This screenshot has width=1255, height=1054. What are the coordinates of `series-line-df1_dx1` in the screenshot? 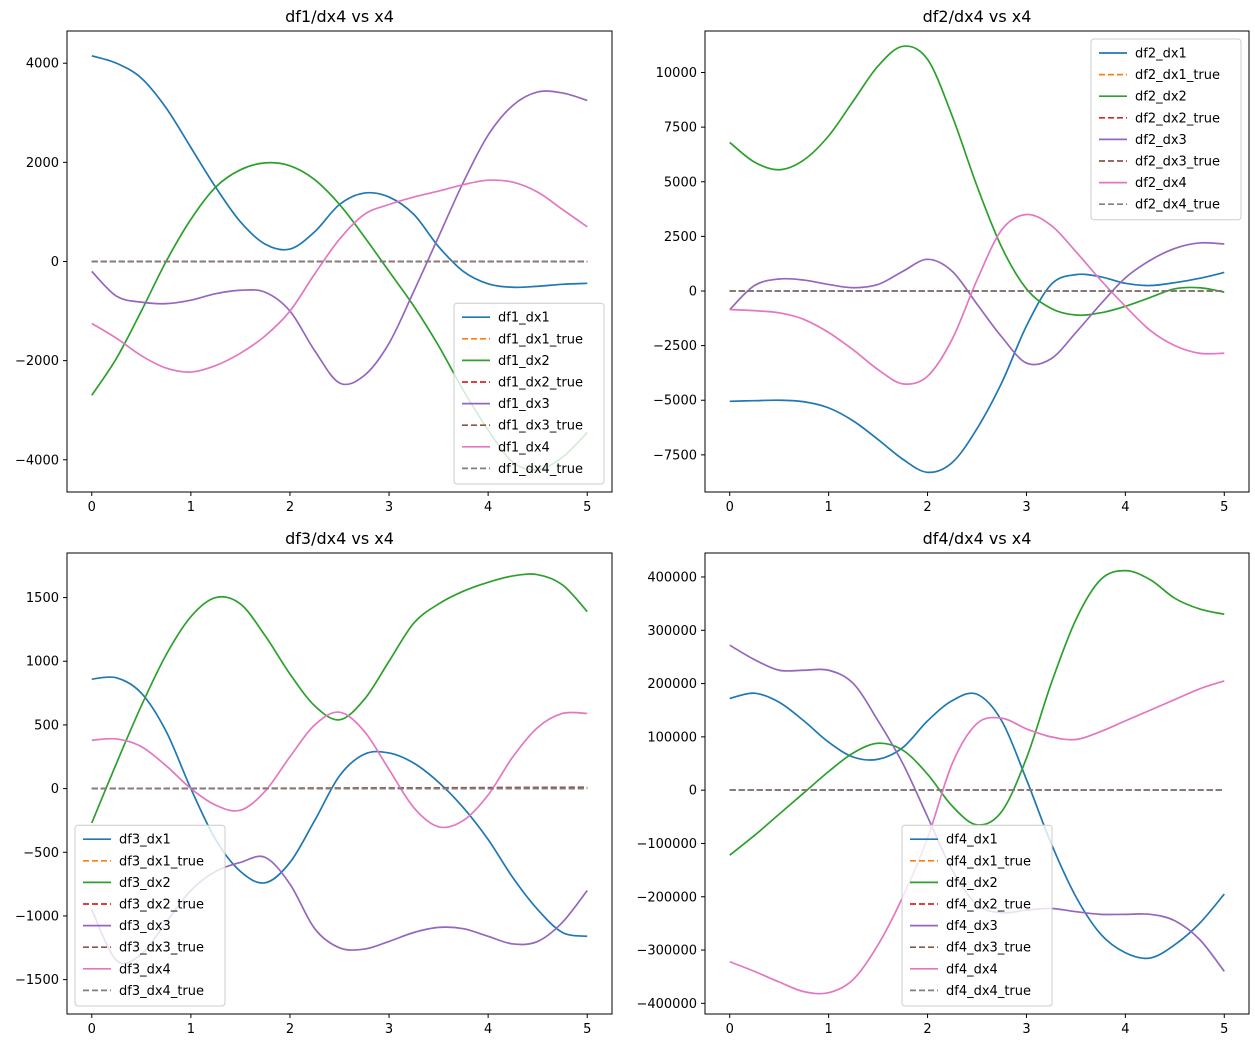 It's located at (339, 171).